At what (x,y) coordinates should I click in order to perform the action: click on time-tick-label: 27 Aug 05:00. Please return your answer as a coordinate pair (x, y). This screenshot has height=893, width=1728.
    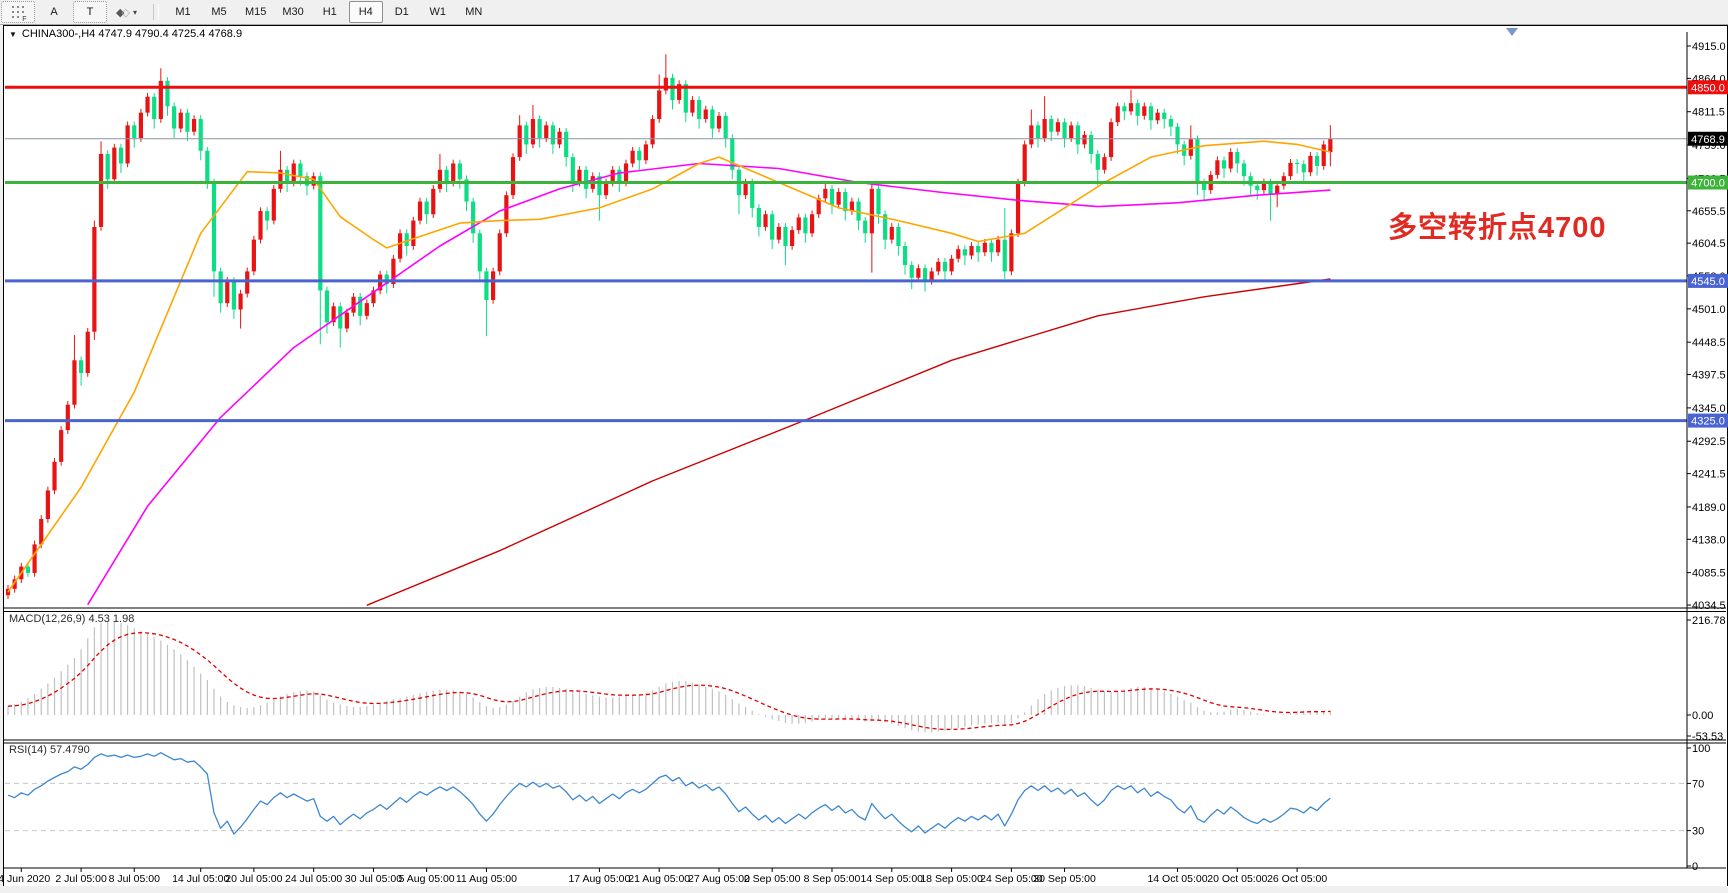
    Looking at the image, I should click on (719, 879).